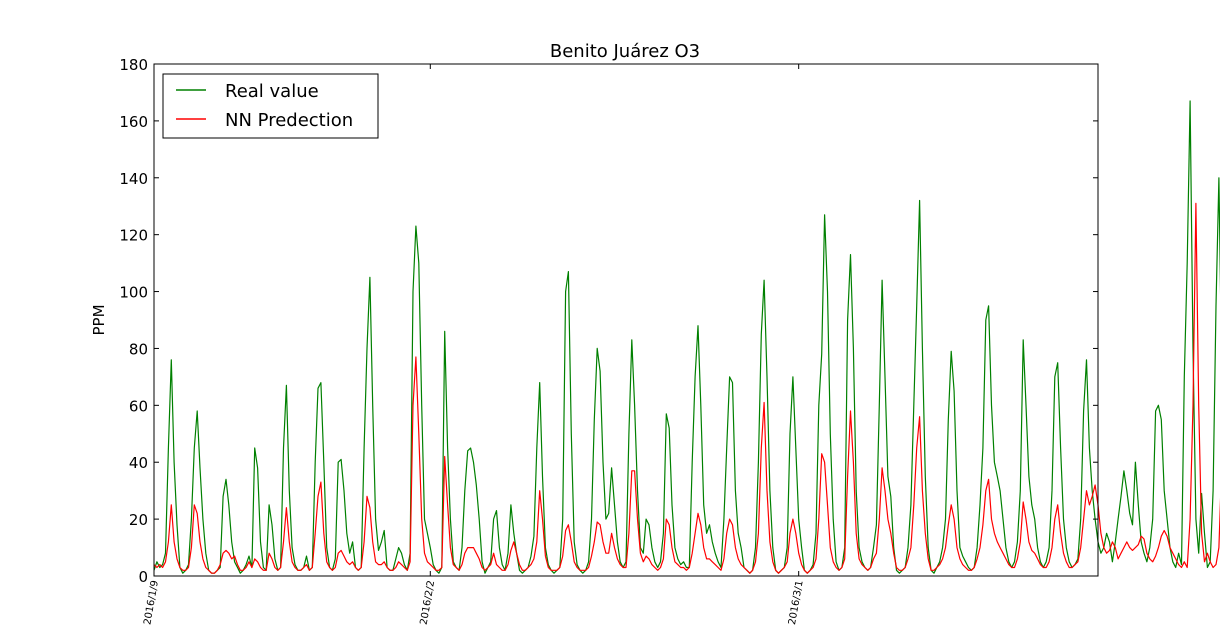 Image resolution: width=1220 pixels, height=640 pixels. Describe the element at coordinates (143, 577) in the screenshot. I see `y-tick-label: 0` at that location.